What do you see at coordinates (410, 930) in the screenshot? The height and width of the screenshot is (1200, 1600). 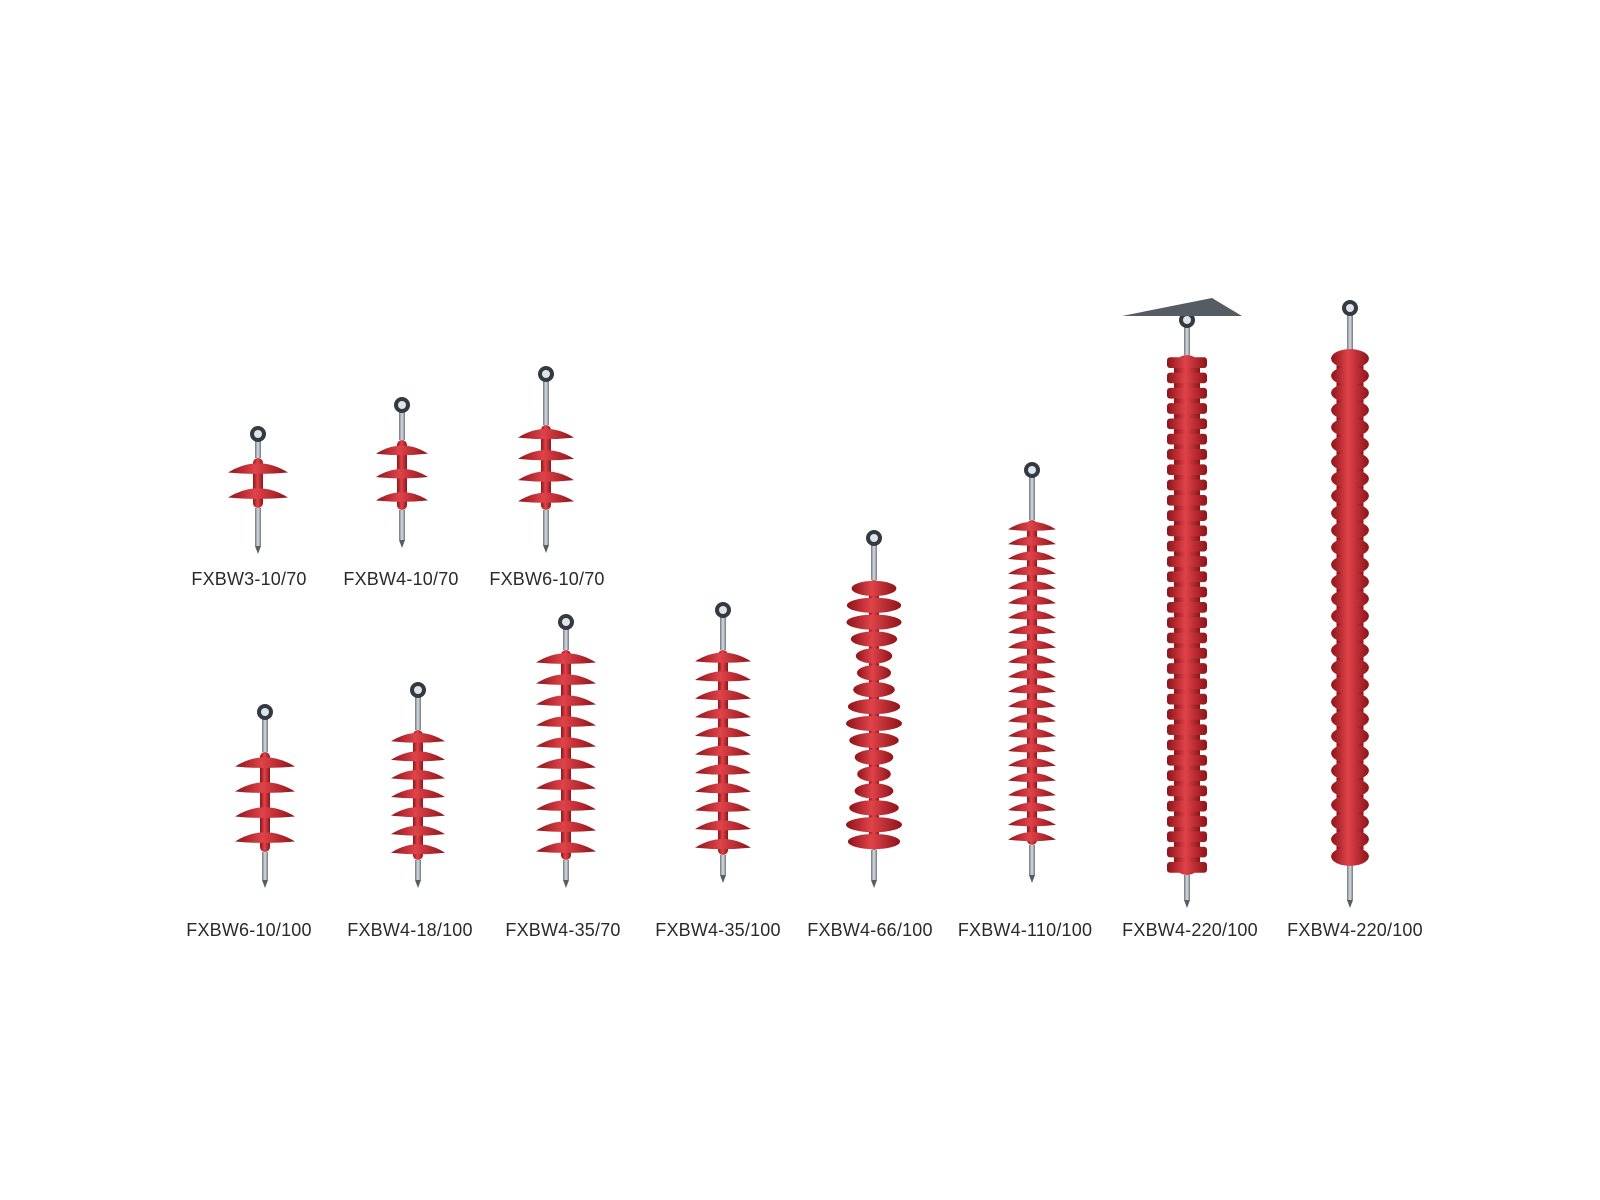 I see `product-label: FXBW4-18/100` at bounding box center [410, 930].